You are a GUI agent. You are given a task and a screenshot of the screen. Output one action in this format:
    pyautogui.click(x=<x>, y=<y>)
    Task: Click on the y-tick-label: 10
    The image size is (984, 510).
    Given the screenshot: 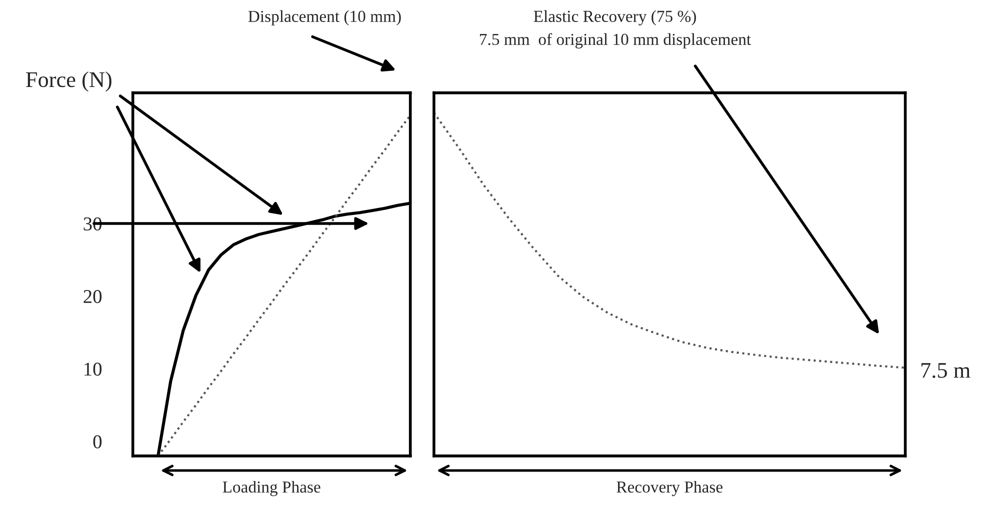 What is the action you would take?
    pyautogui.click(x=93, y=369)
    